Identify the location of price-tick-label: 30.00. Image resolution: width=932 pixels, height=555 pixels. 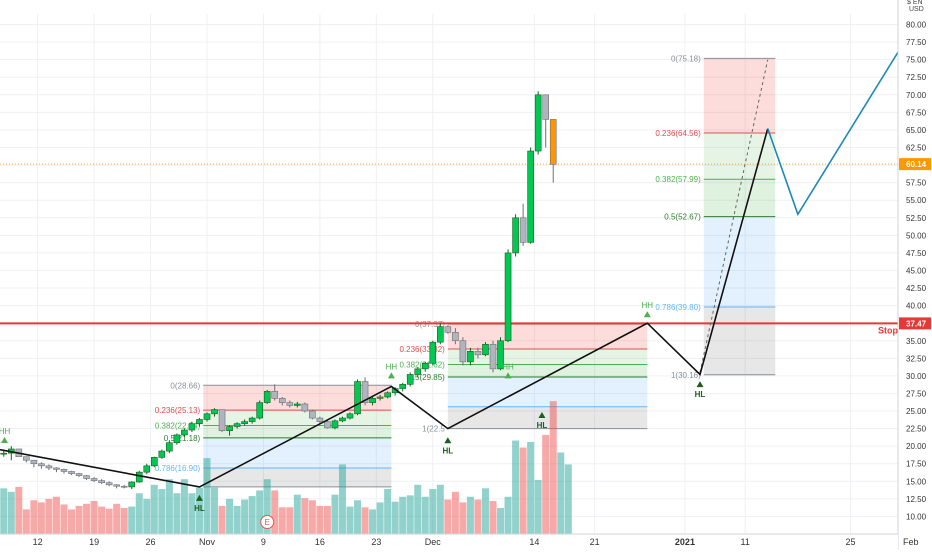
(916, 376).